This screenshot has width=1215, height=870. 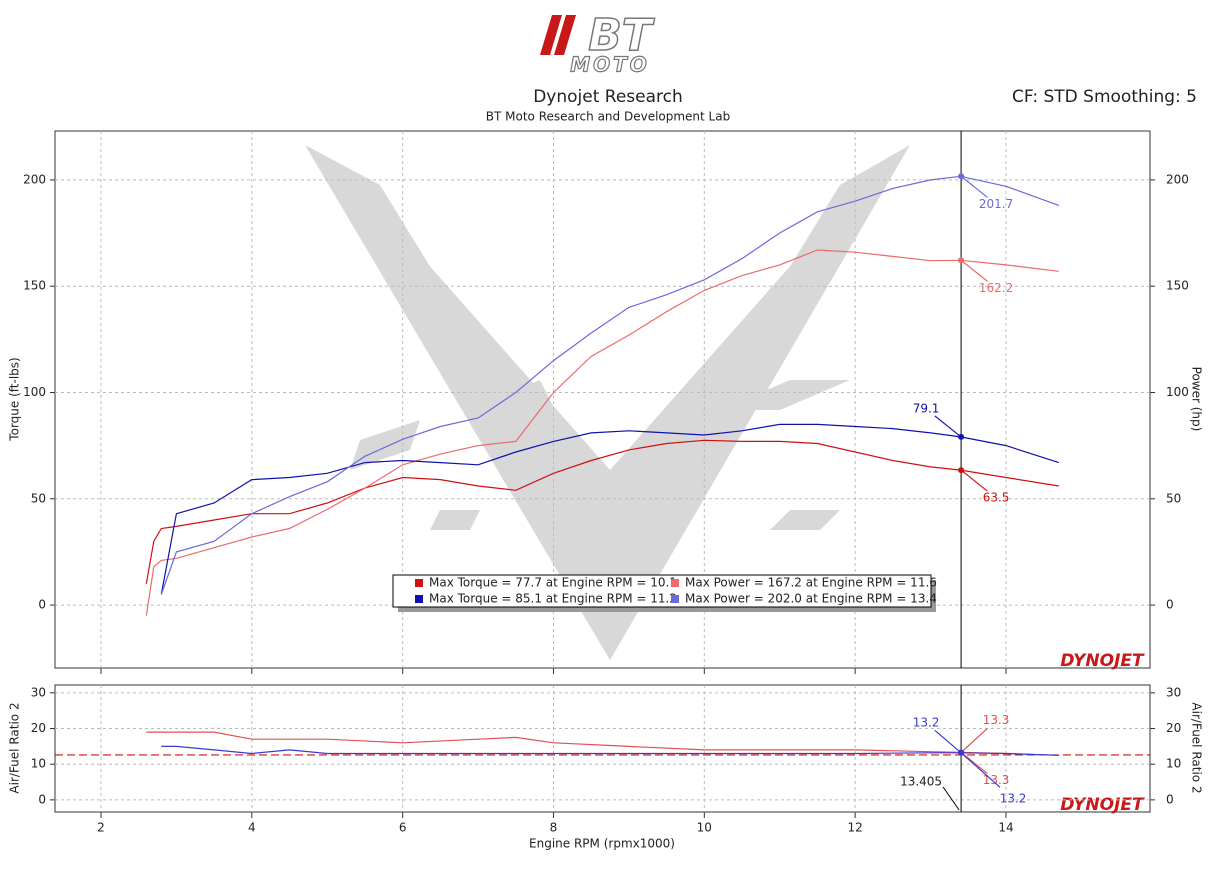 What do you see at coordinates (34, 286) in the screenshot?
I see `y-tick-label: 150` at bounding box center [34, 286].